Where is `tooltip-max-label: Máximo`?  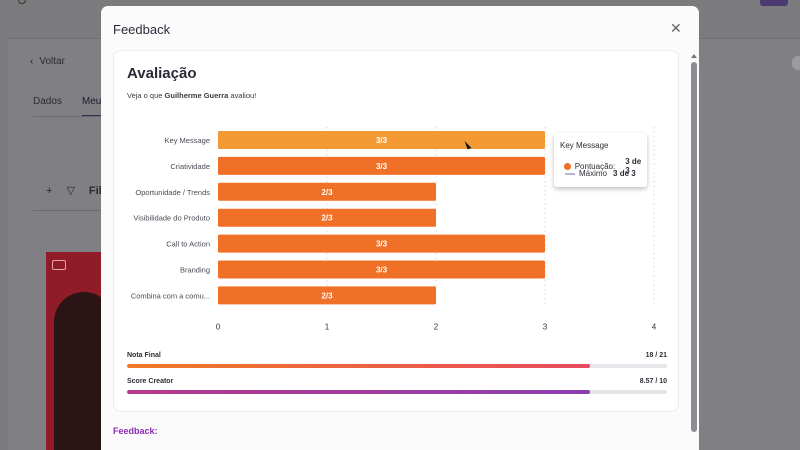
tooltip-max-label: Máximo is located at coordinates (593, 173).